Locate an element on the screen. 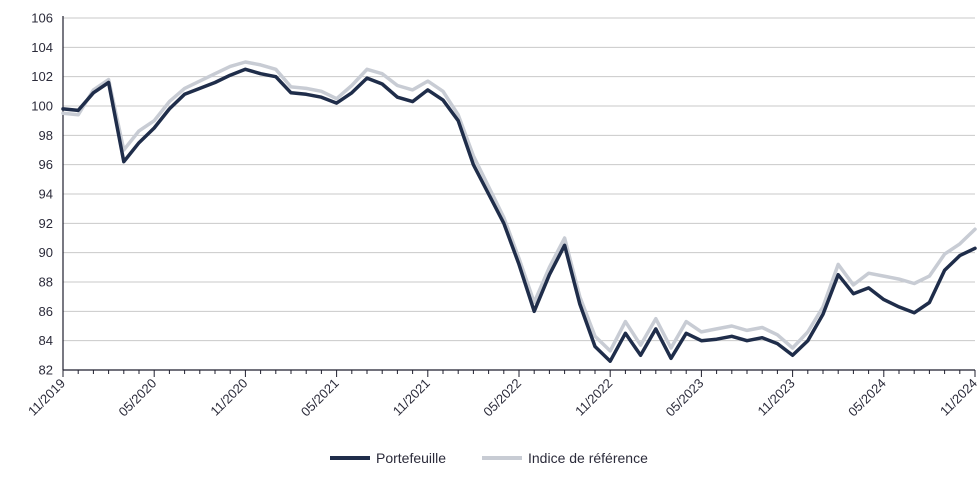 The width and height of the screenshot is (980, 493). y-tick-label: 102 is located at coordinates (42, 76).